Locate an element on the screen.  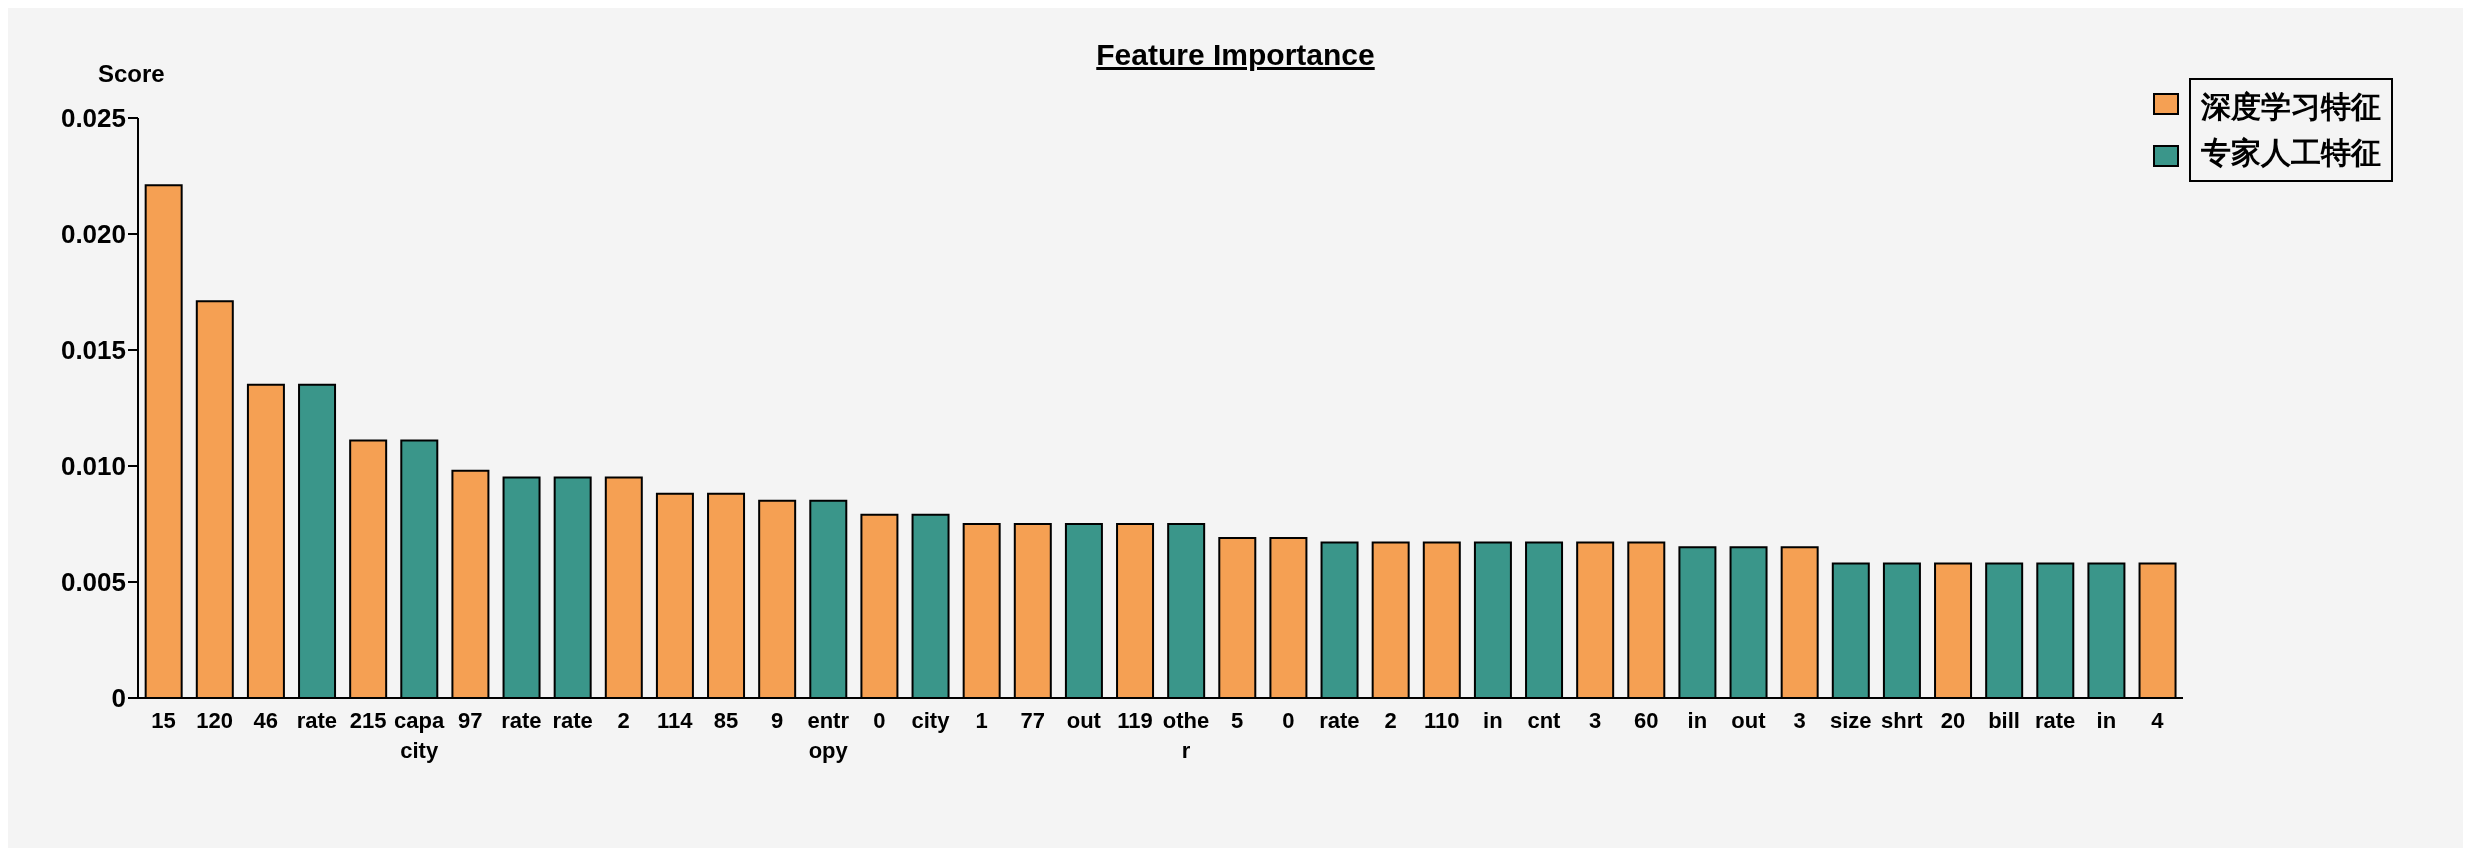
x-tick-label: bill is located at coordinates (2004, 720).